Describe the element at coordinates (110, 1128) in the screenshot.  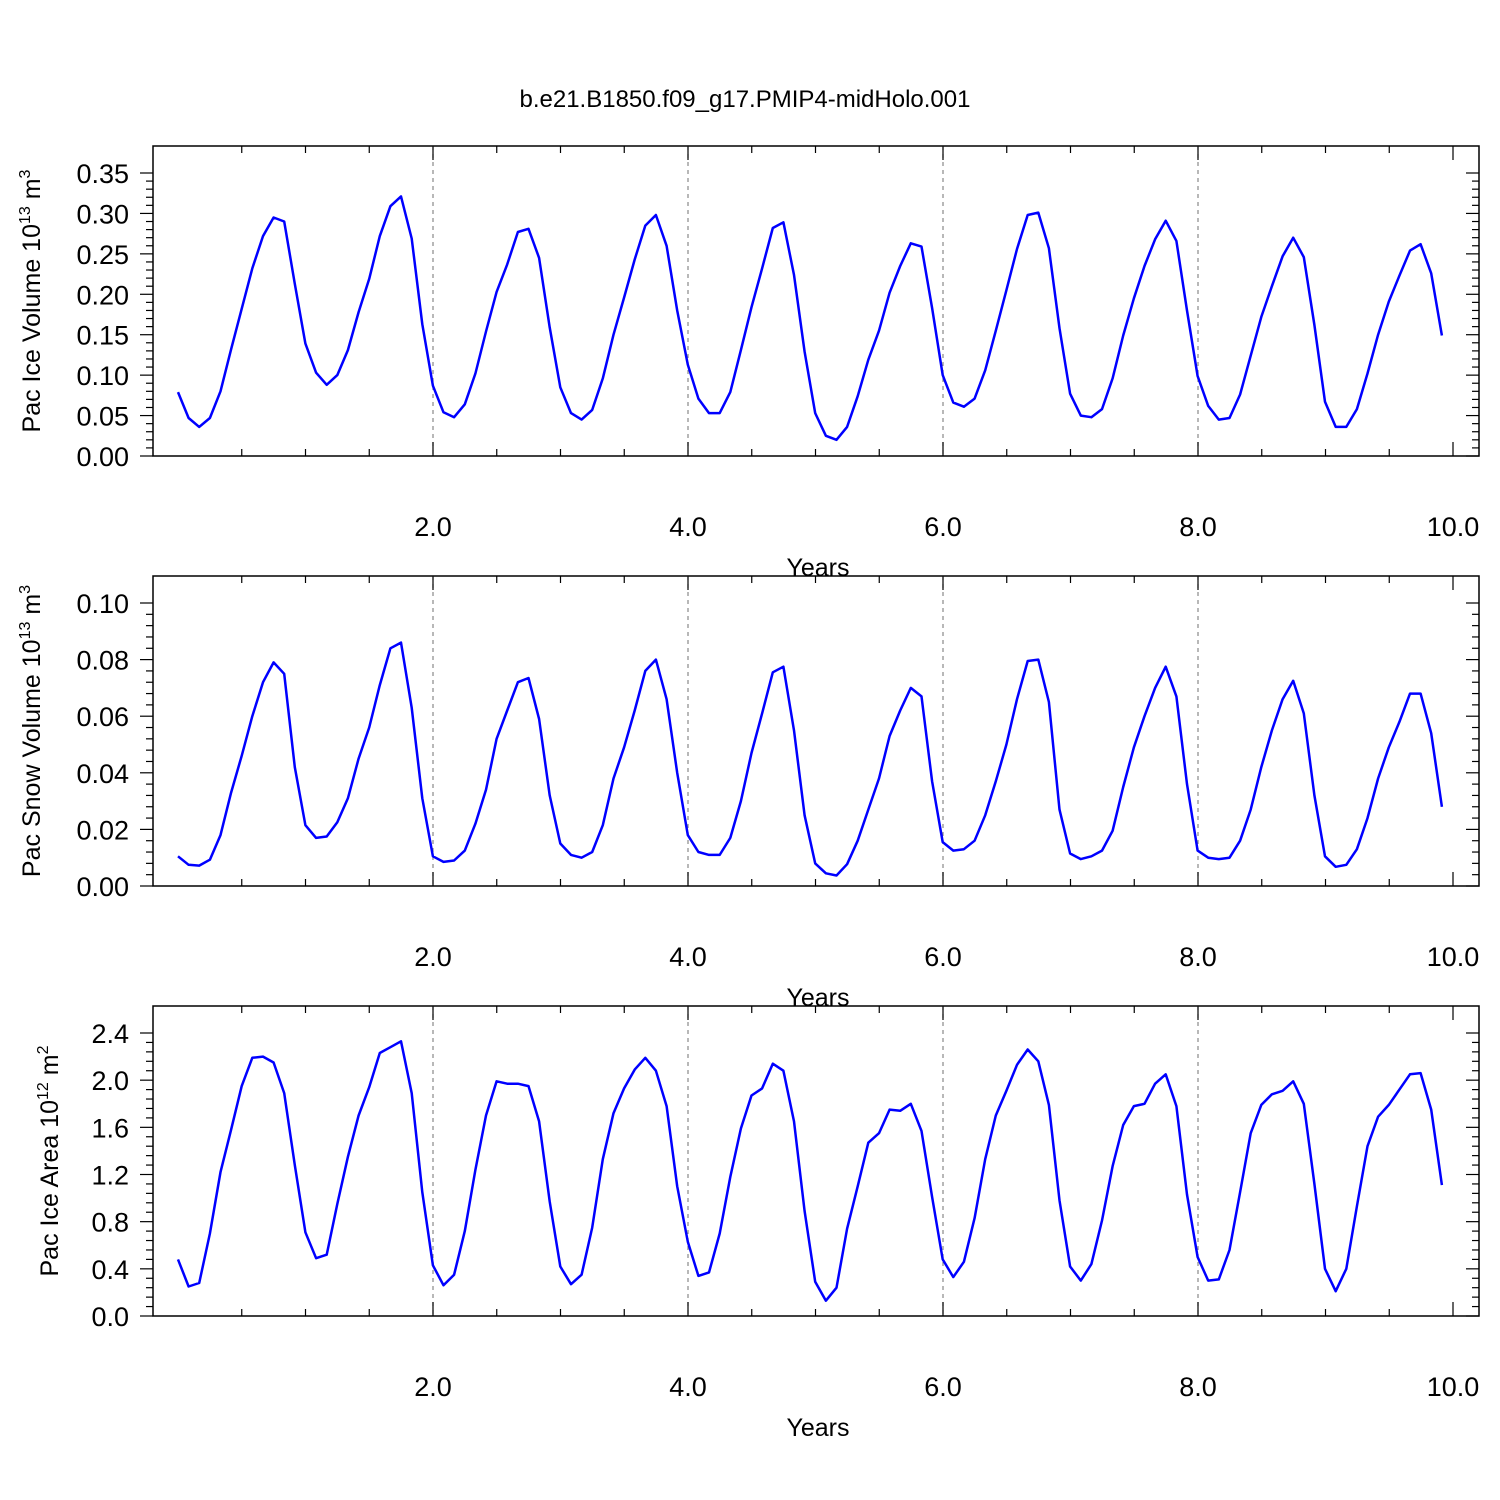
I see `y-tick-label: 1.6` at that location.